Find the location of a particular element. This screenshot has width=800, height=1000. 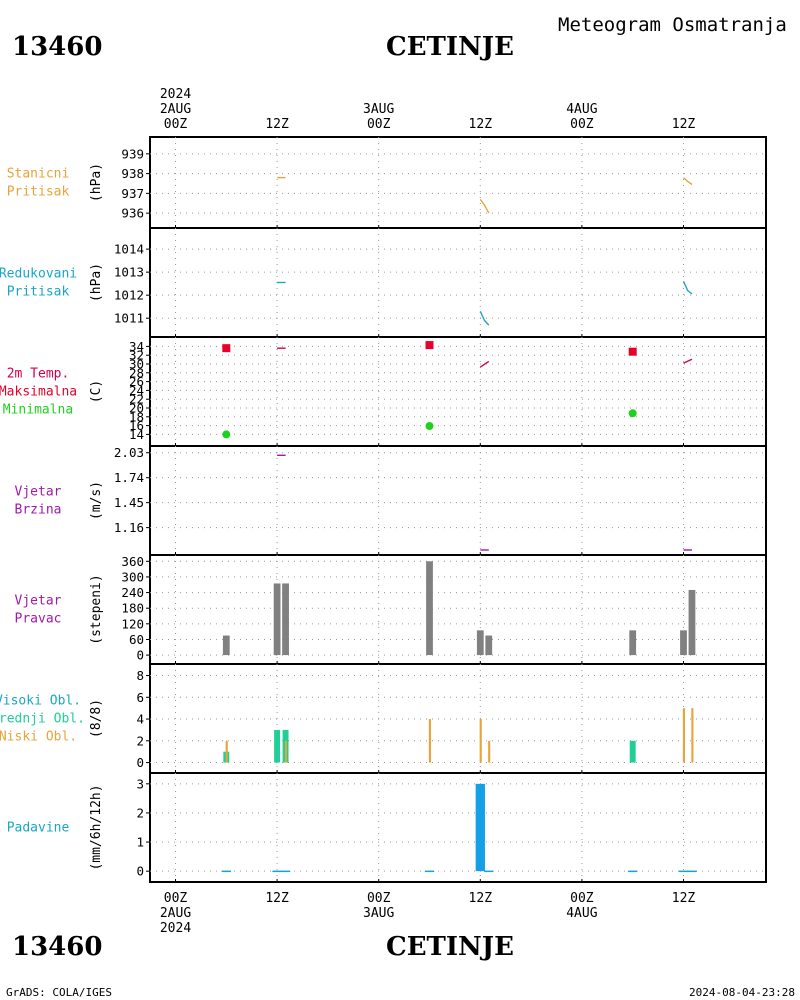

panel-label: Niski Obl. is located at coordinates (38, 737).